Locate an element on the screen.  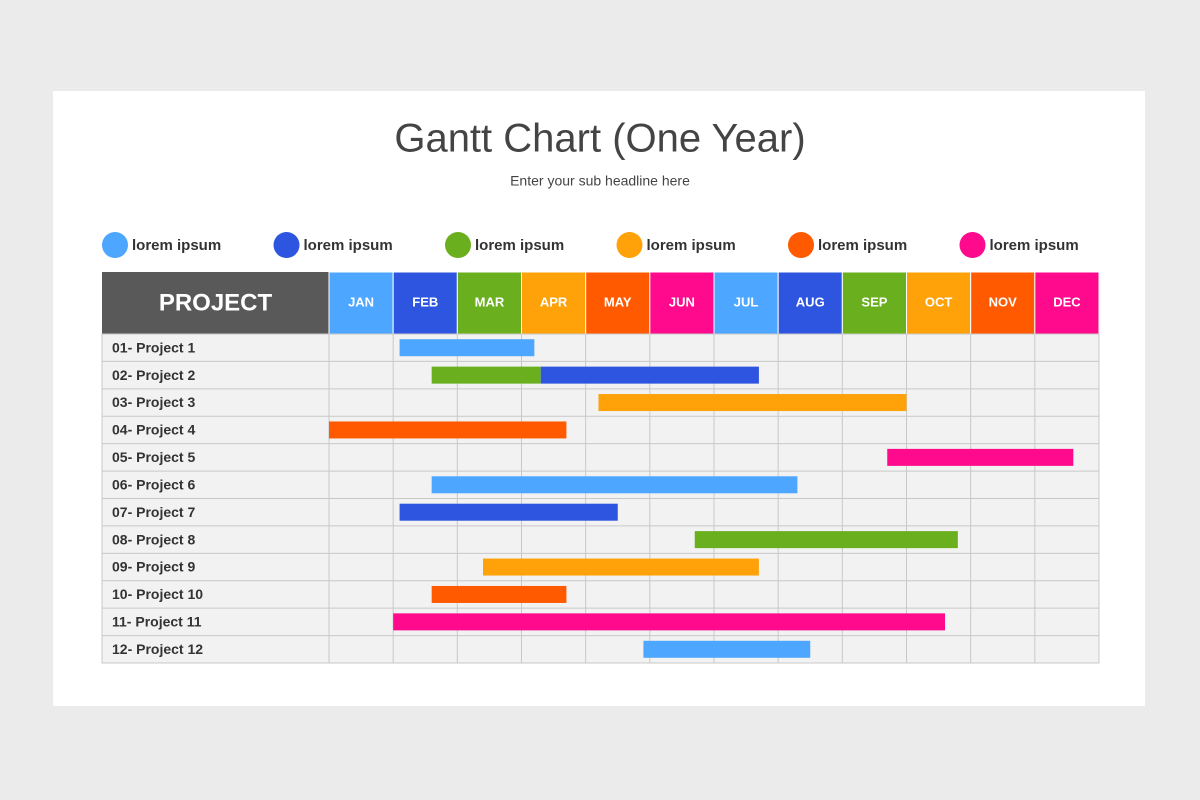
task-label: 08- Project 8 is located at coordinates (153, 539).